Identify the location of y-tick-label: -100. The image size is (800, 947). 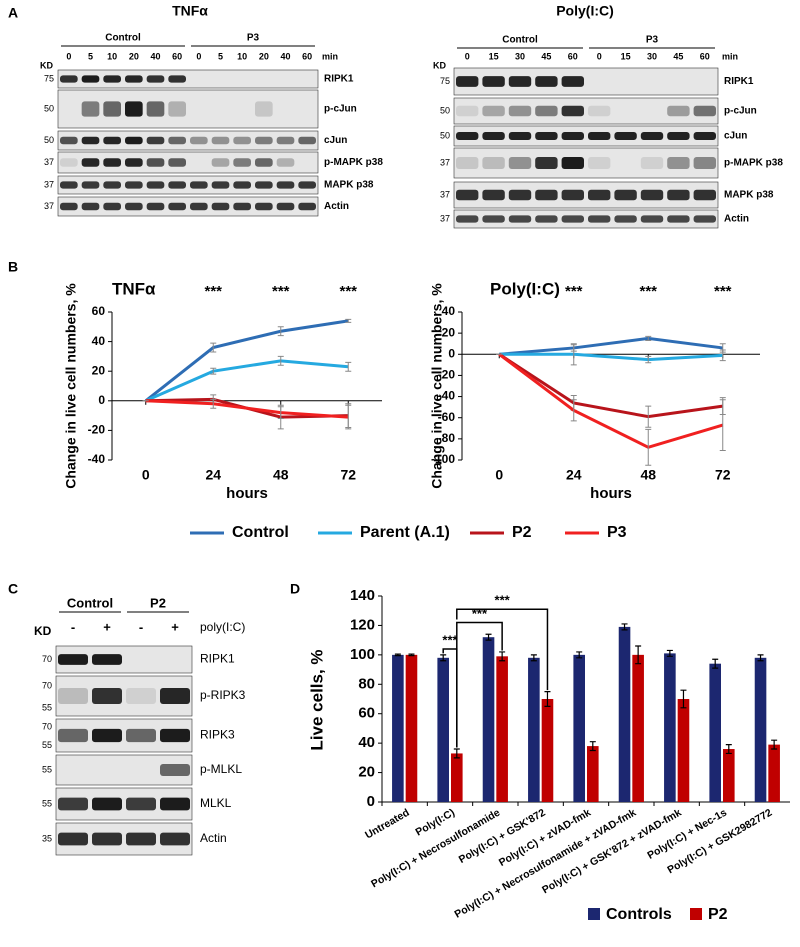
(443, 459).